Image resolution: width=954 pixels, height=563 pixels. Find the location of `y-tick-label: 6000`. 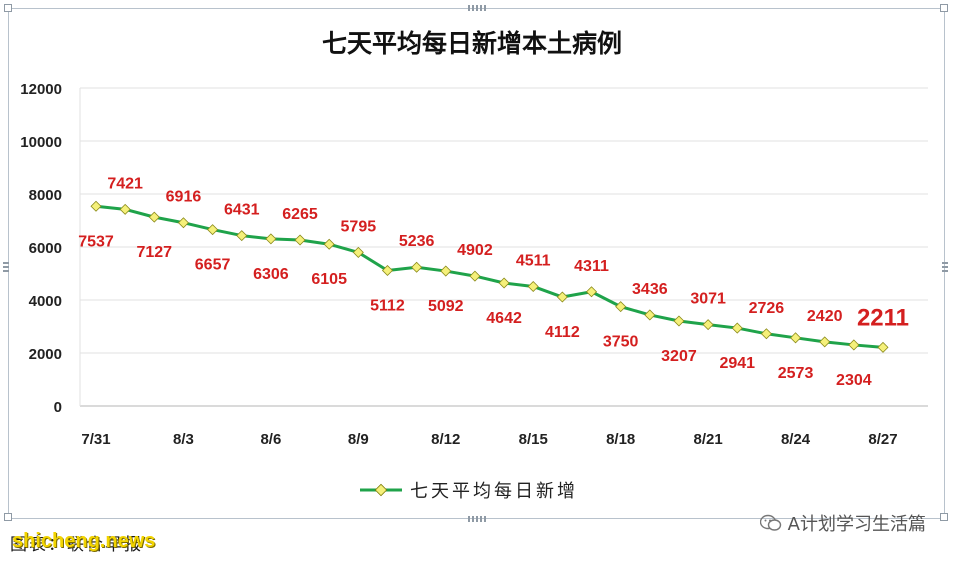

y-tick-label: 6000 is located at coordinates (45, 248).